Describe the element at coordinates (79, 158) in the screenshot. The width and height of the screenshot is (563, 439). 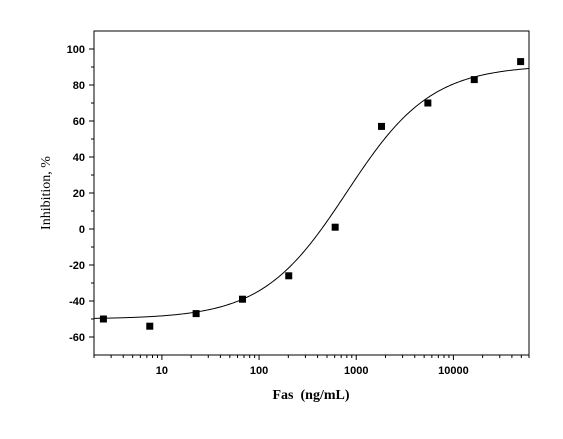
I see `y-tick-label: 40` at that location.